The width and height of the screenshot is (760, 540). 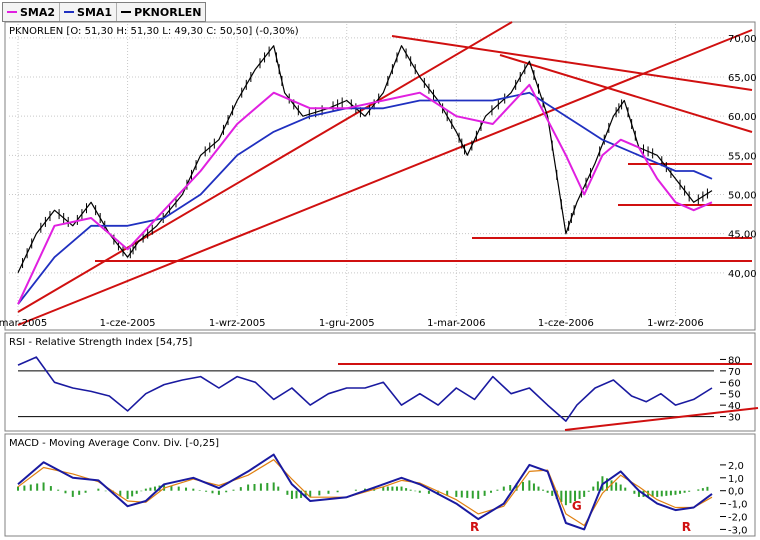 What do you see at coordinates (577, 506) in the screenshot?
I see `macd-signal-annotation: G` at bounding box center [577, 506].